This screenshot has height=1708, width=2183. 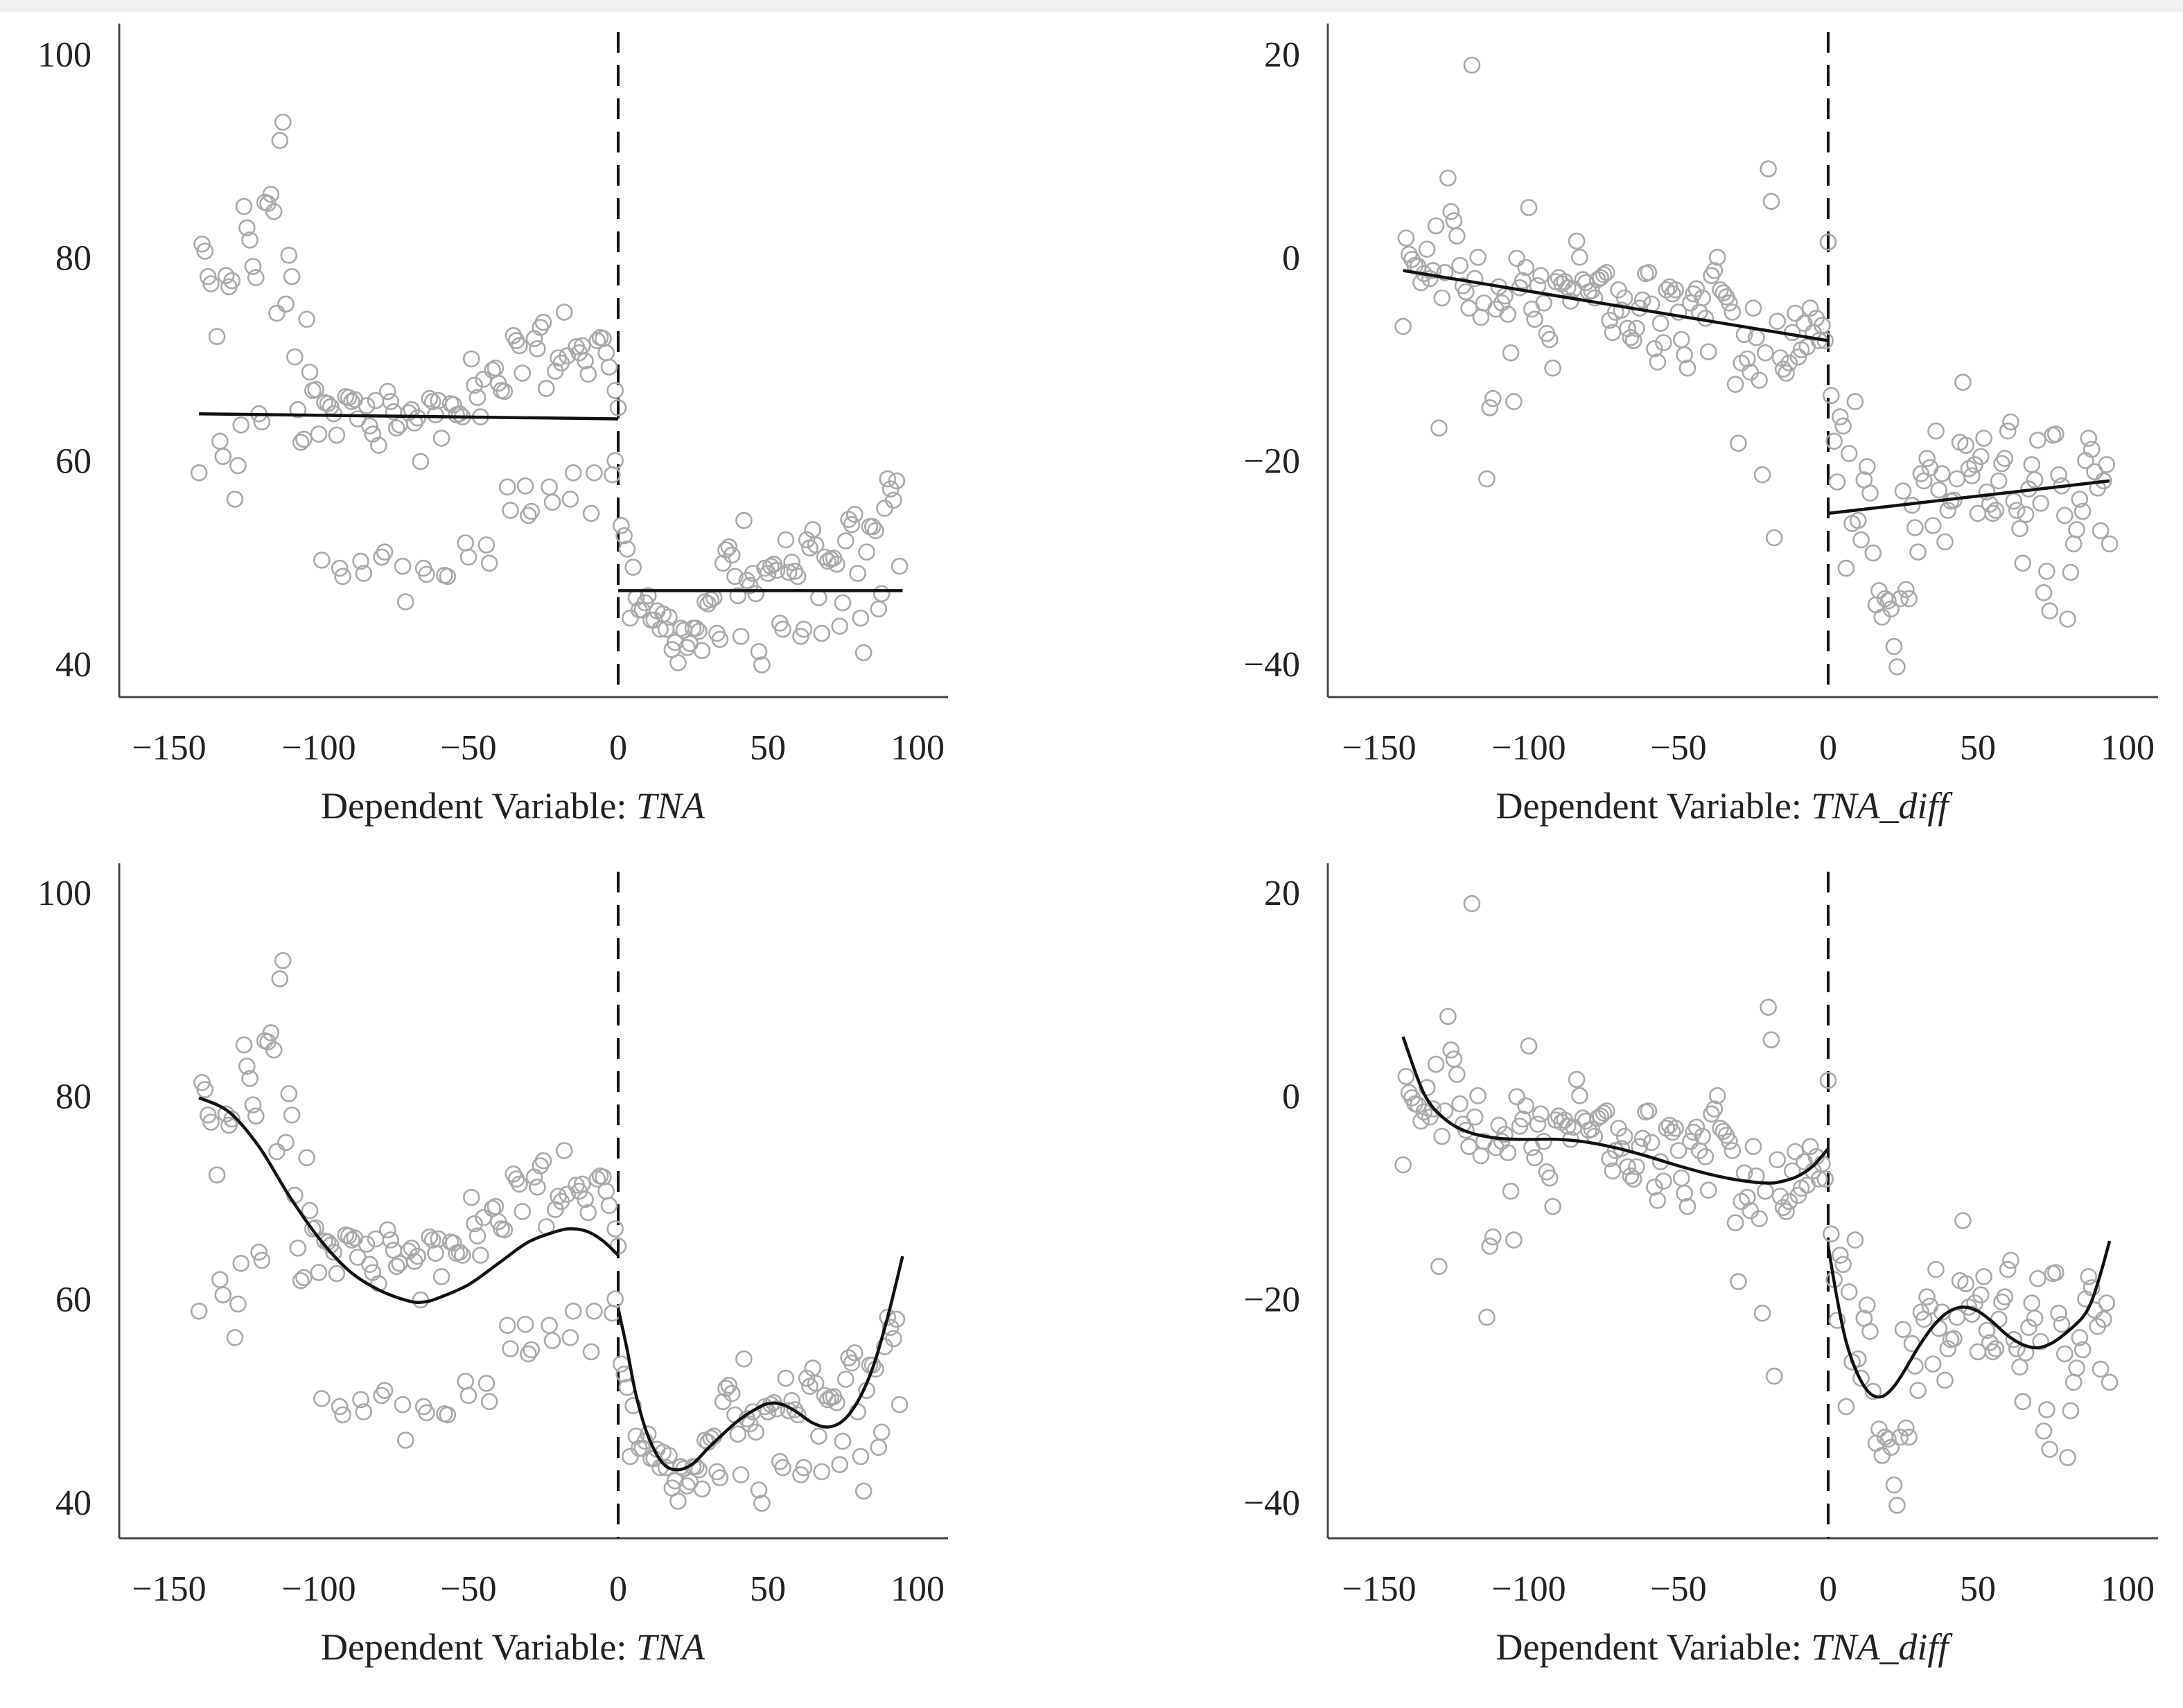 I want to click on y-tick-label: −40, so click(x=1272, y=1504).